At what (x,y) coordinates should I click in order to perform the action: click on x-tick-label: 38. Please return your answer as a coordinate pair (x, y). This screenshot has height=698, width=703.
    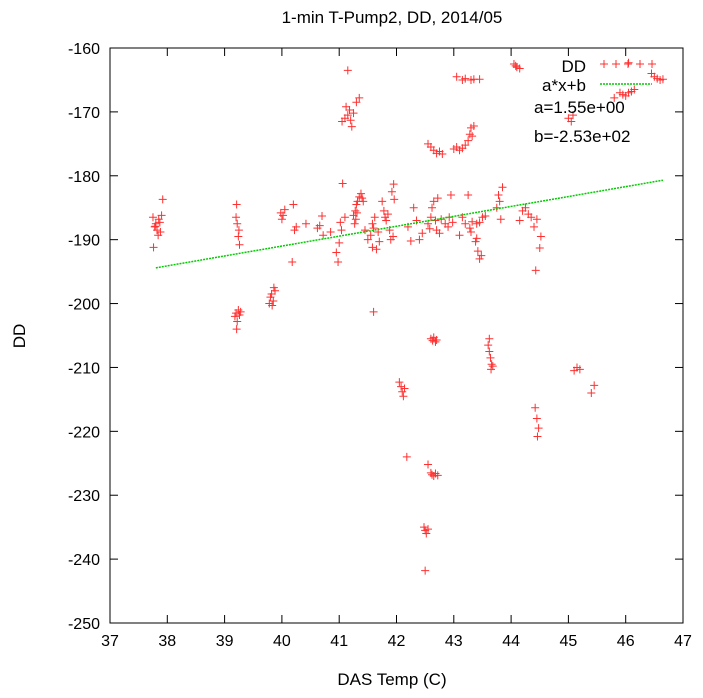
    Looking at the image, I should click on (167, 641).